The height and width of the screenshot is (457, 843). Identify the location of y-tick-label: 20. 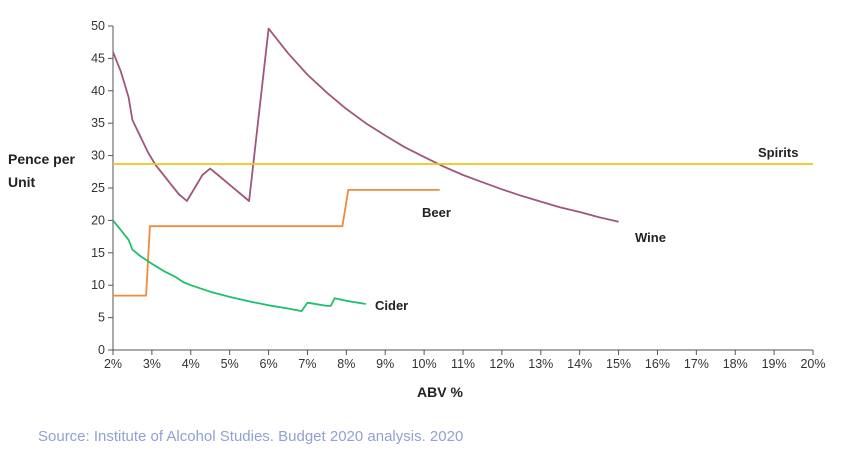
(98, 220).